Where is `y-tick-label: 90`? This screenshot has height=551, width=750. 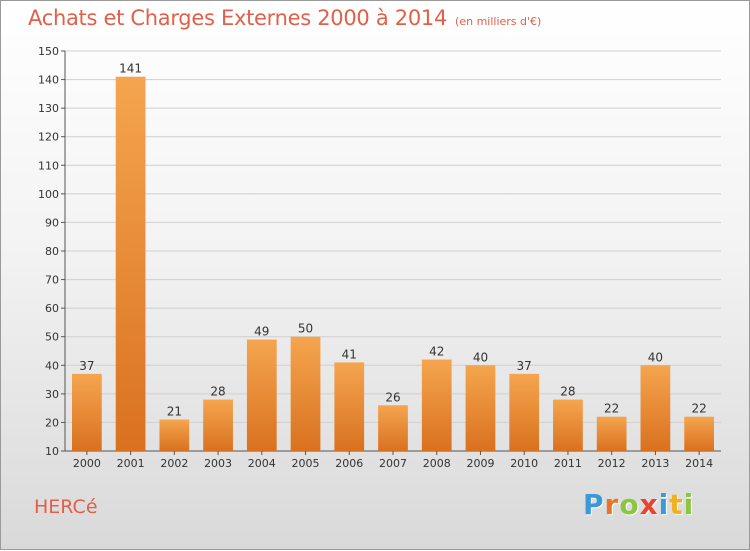 y-tick-label: 90 is located at coordinates (52, 222).